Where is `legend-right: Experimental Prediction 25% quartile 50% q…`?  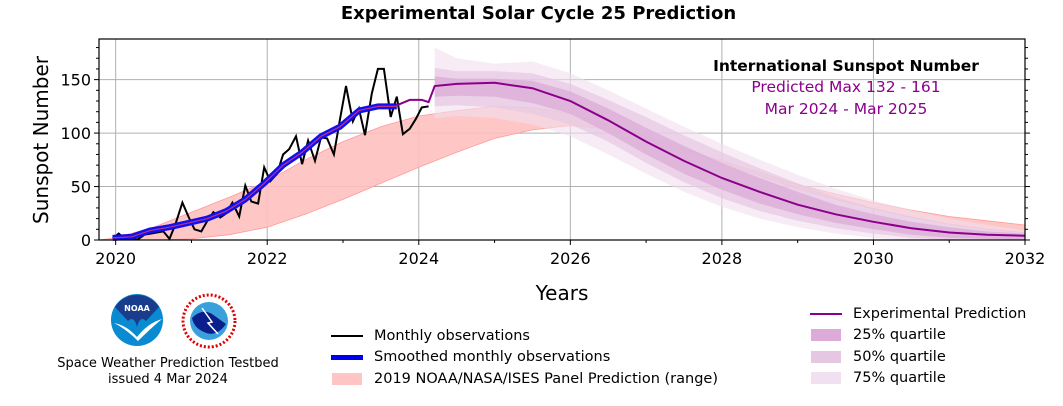 legend-right: Experimental Prediction 25% quartile 50% q… is located at coordinates (918, 346).